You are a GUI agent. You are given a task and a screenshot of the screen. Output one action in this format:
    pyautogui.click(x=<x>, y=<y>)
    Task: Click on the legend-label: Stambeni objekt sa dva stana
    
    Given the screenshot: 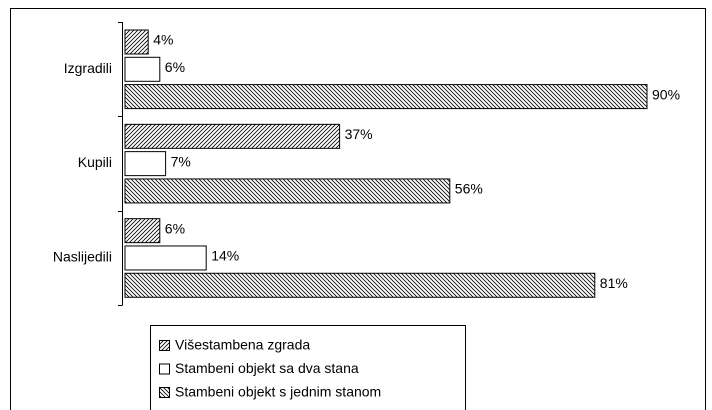 What is the action you would take?
    pyautogui.click(x=267, y=368)
    